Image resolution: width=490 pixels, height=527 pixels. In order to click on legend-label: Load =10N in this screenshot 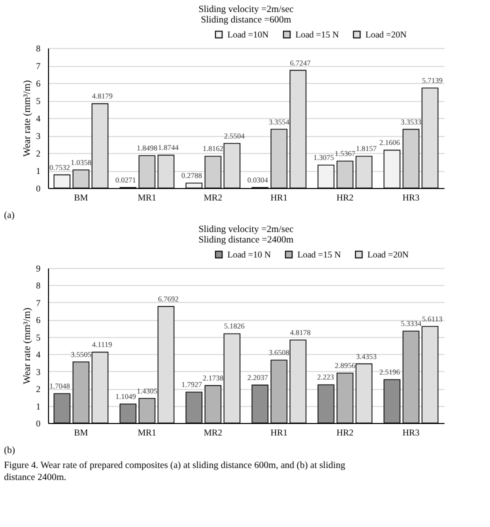, I will do `click(248, 35)`.